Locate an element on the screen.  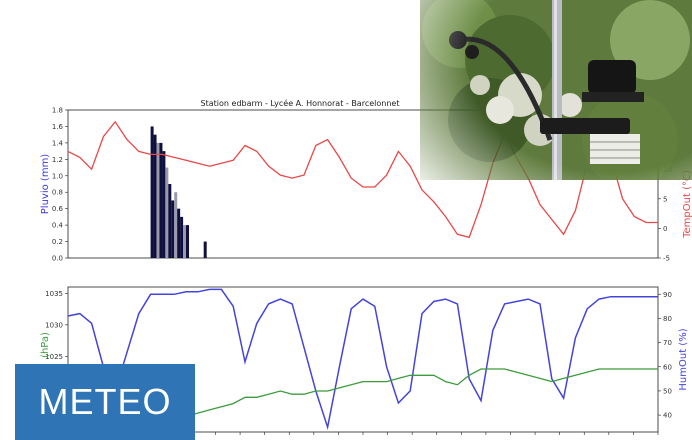
y2-tick-label: 90 is located at coordinates (667, 295).